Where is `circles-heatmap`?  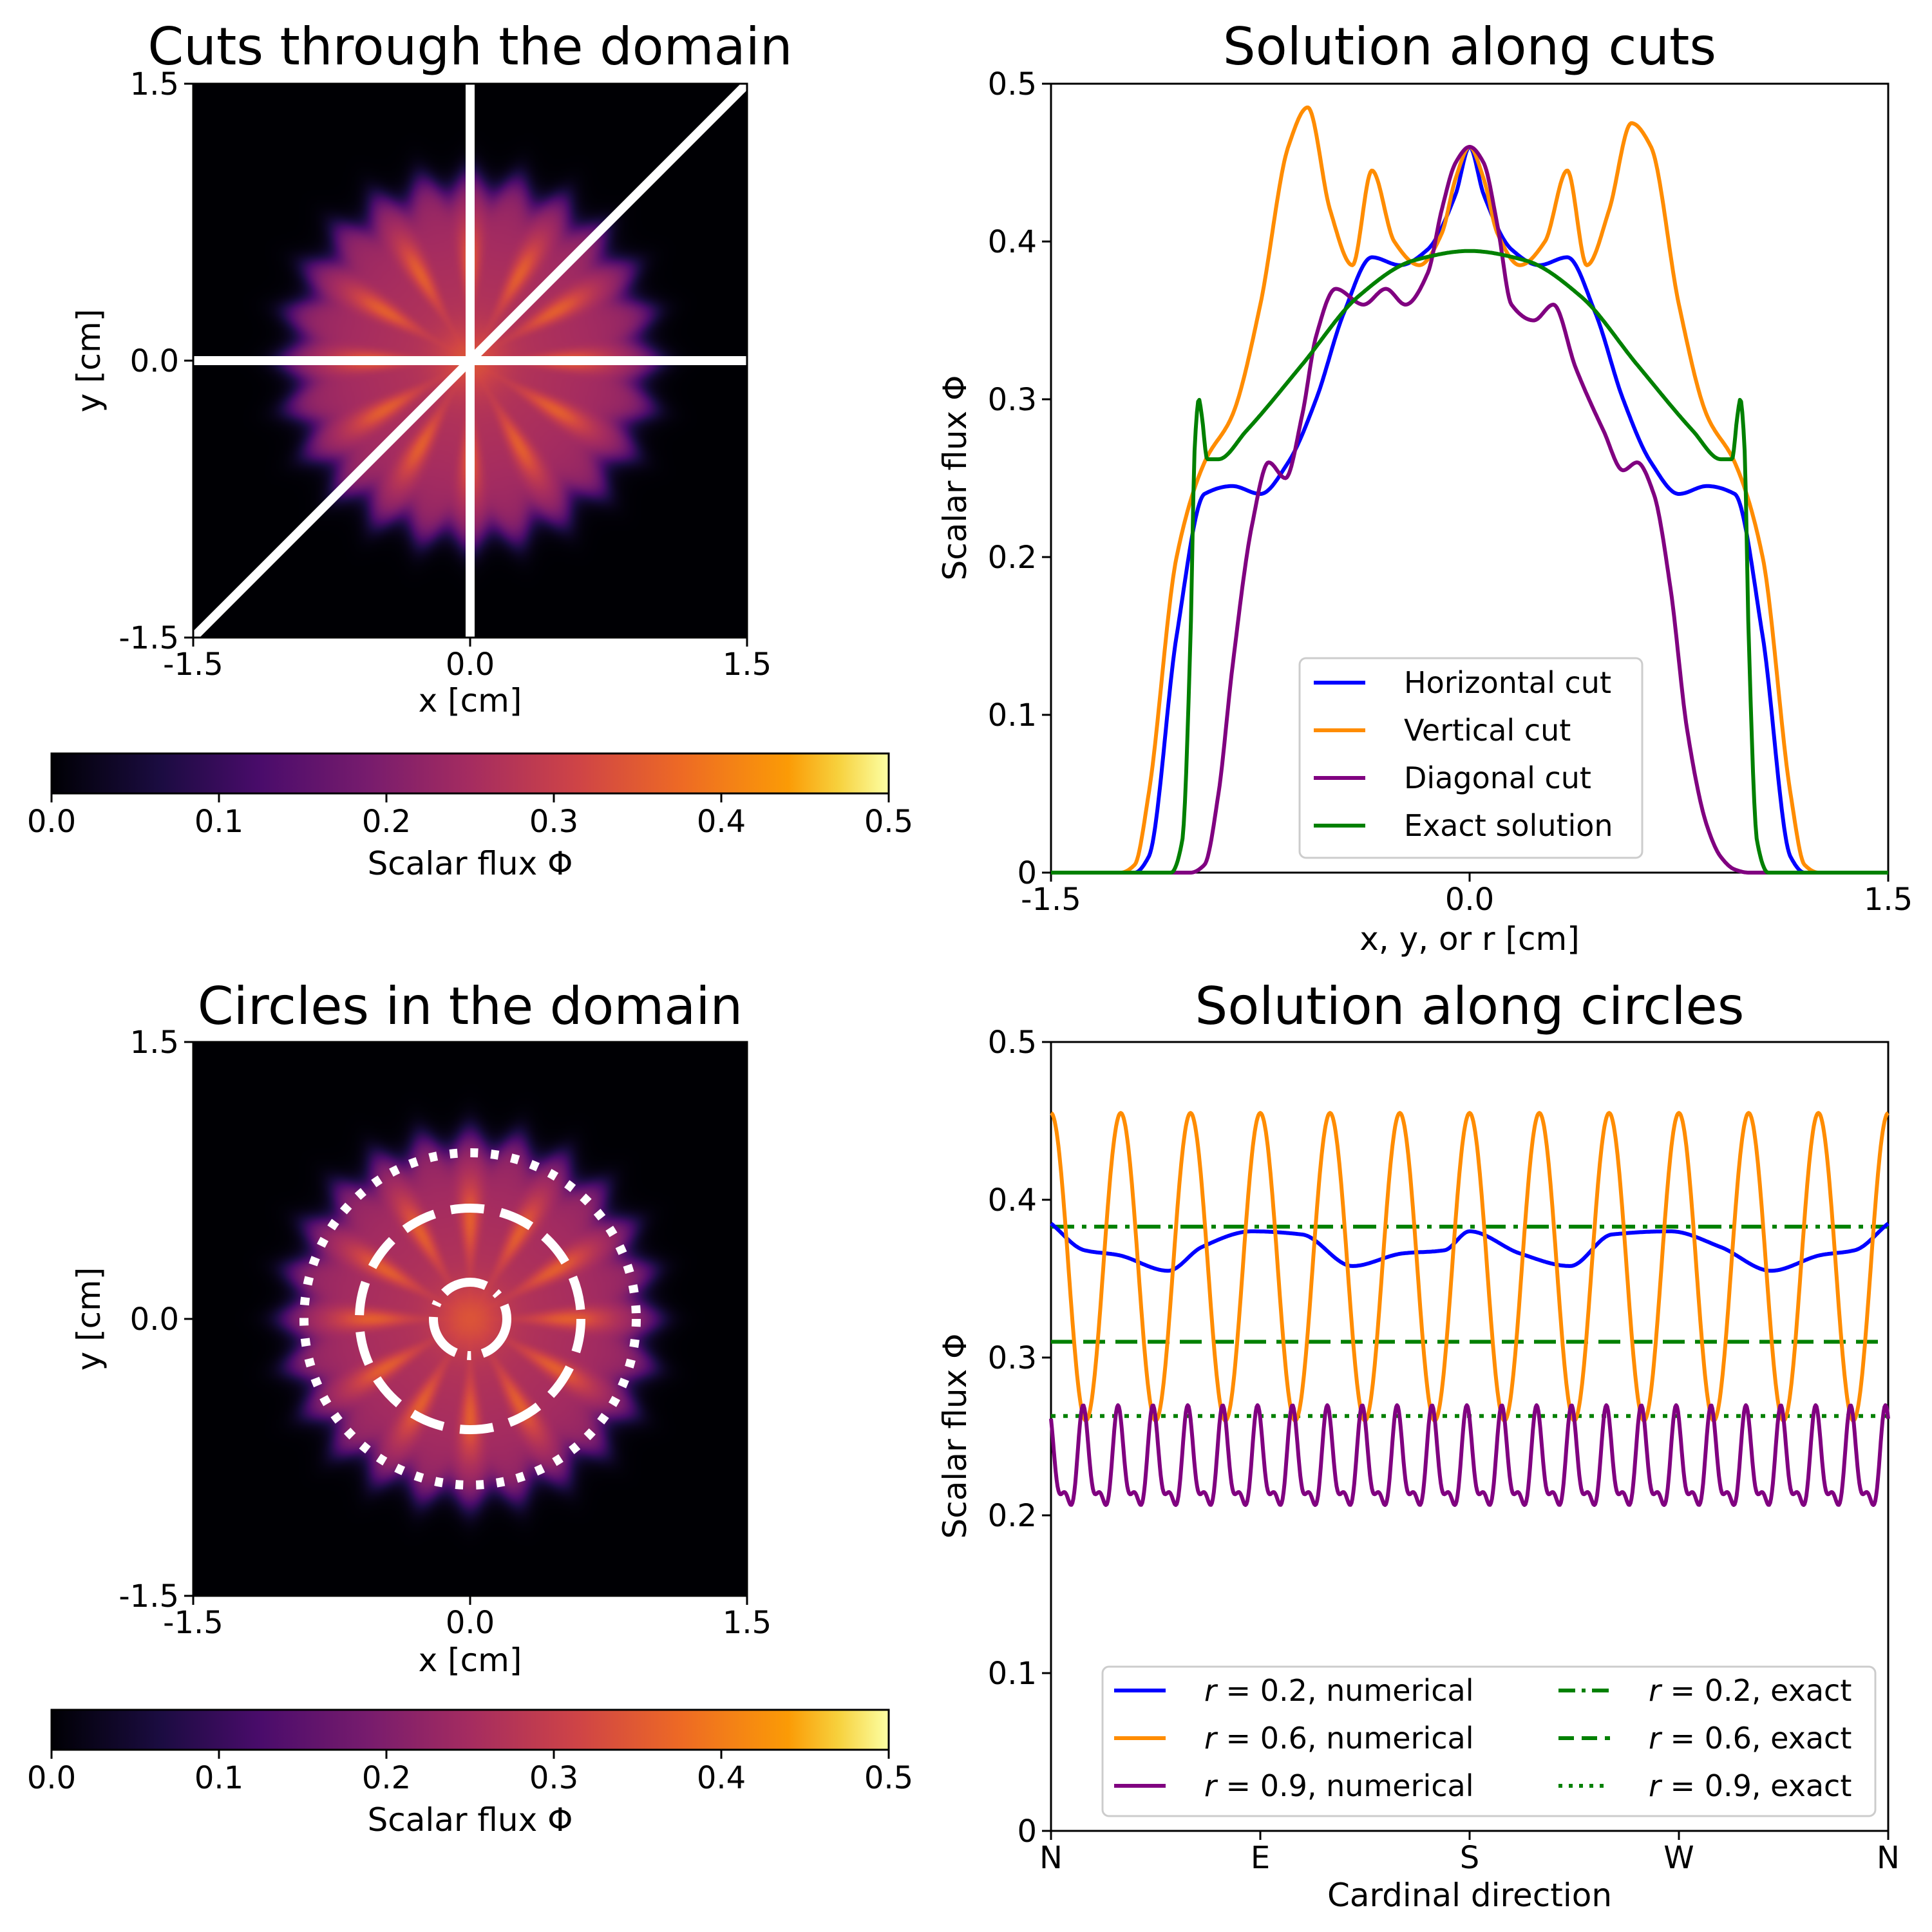 circles-heatmap is located at coordinates (470, 1319).